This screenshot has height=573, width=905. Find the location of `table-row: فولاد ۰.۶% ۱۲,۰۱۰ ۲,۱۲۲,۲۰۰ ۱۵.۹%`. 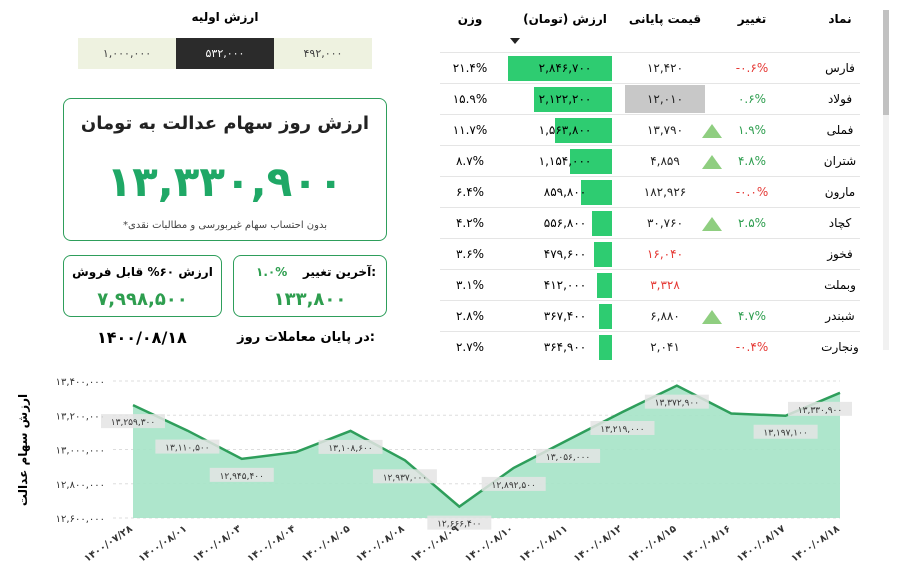

table-row: فولاد ۰.۶% ۱۲,۰۱۰ ۲,۱۲۲,۲۰۰ ۱۵.۹% is located at coordinates (650, 99).